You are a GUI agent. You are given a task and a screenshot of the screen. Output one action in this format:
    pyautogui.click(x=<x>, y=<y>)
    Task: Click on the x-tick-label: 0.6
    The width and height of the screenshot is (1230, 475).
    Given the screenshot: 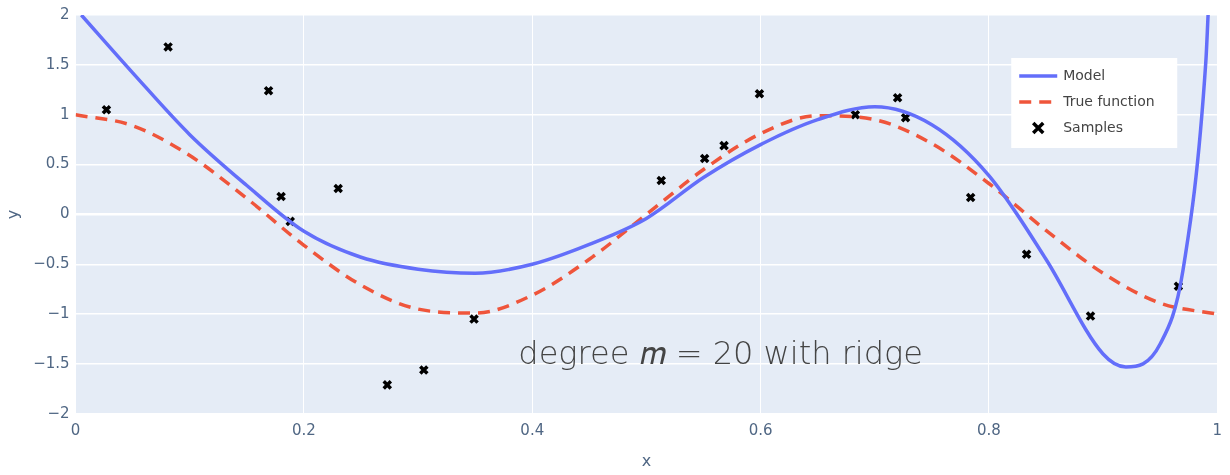 What is the action you would take?
    pyautogui.click(x=760, y=429)
    